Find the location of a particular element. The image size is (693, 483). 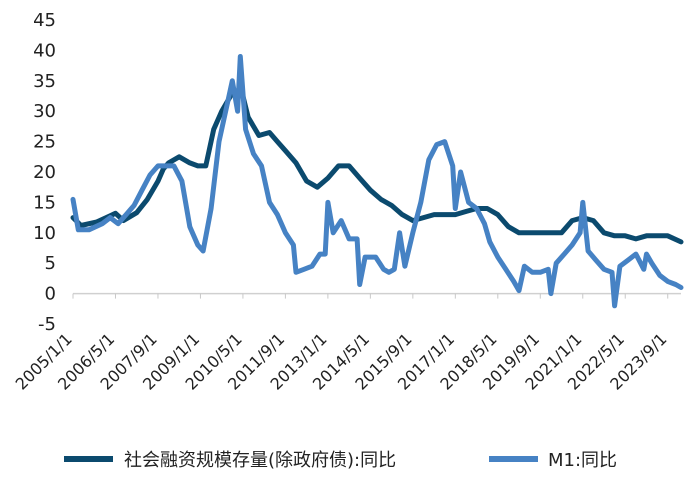

legend: 社会融资规模存量(除政府债):同比 M1:同比 is located at coordinates (340, 460).